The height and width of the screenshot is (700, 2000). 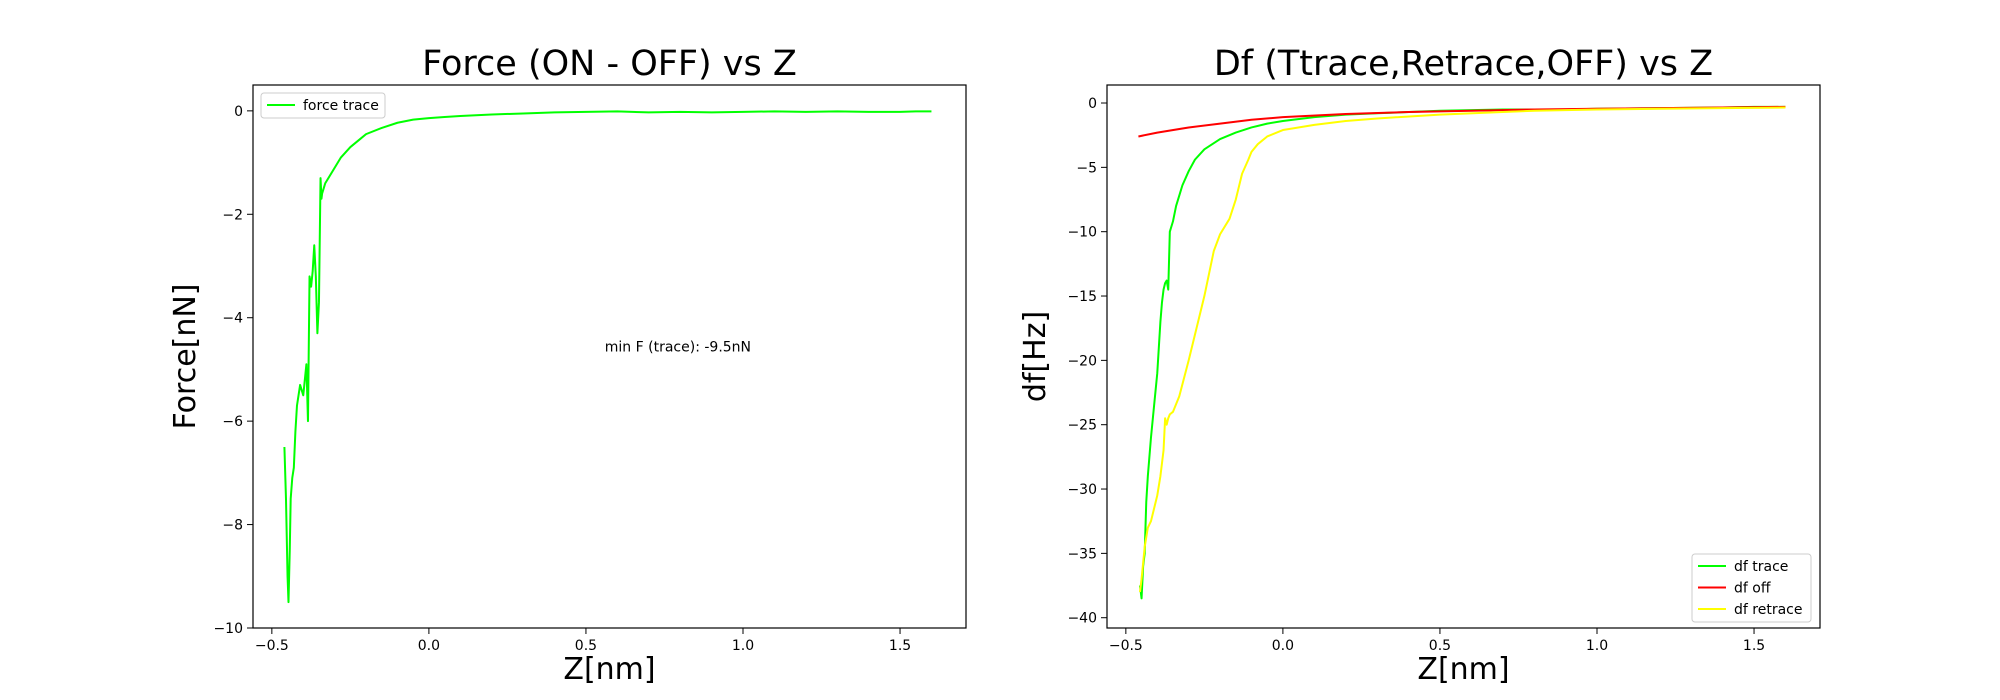 What do you see at coordinates (232, 319) in the screenshot?
I see `y-tick-label: −4` at bounding box center [232, 319].